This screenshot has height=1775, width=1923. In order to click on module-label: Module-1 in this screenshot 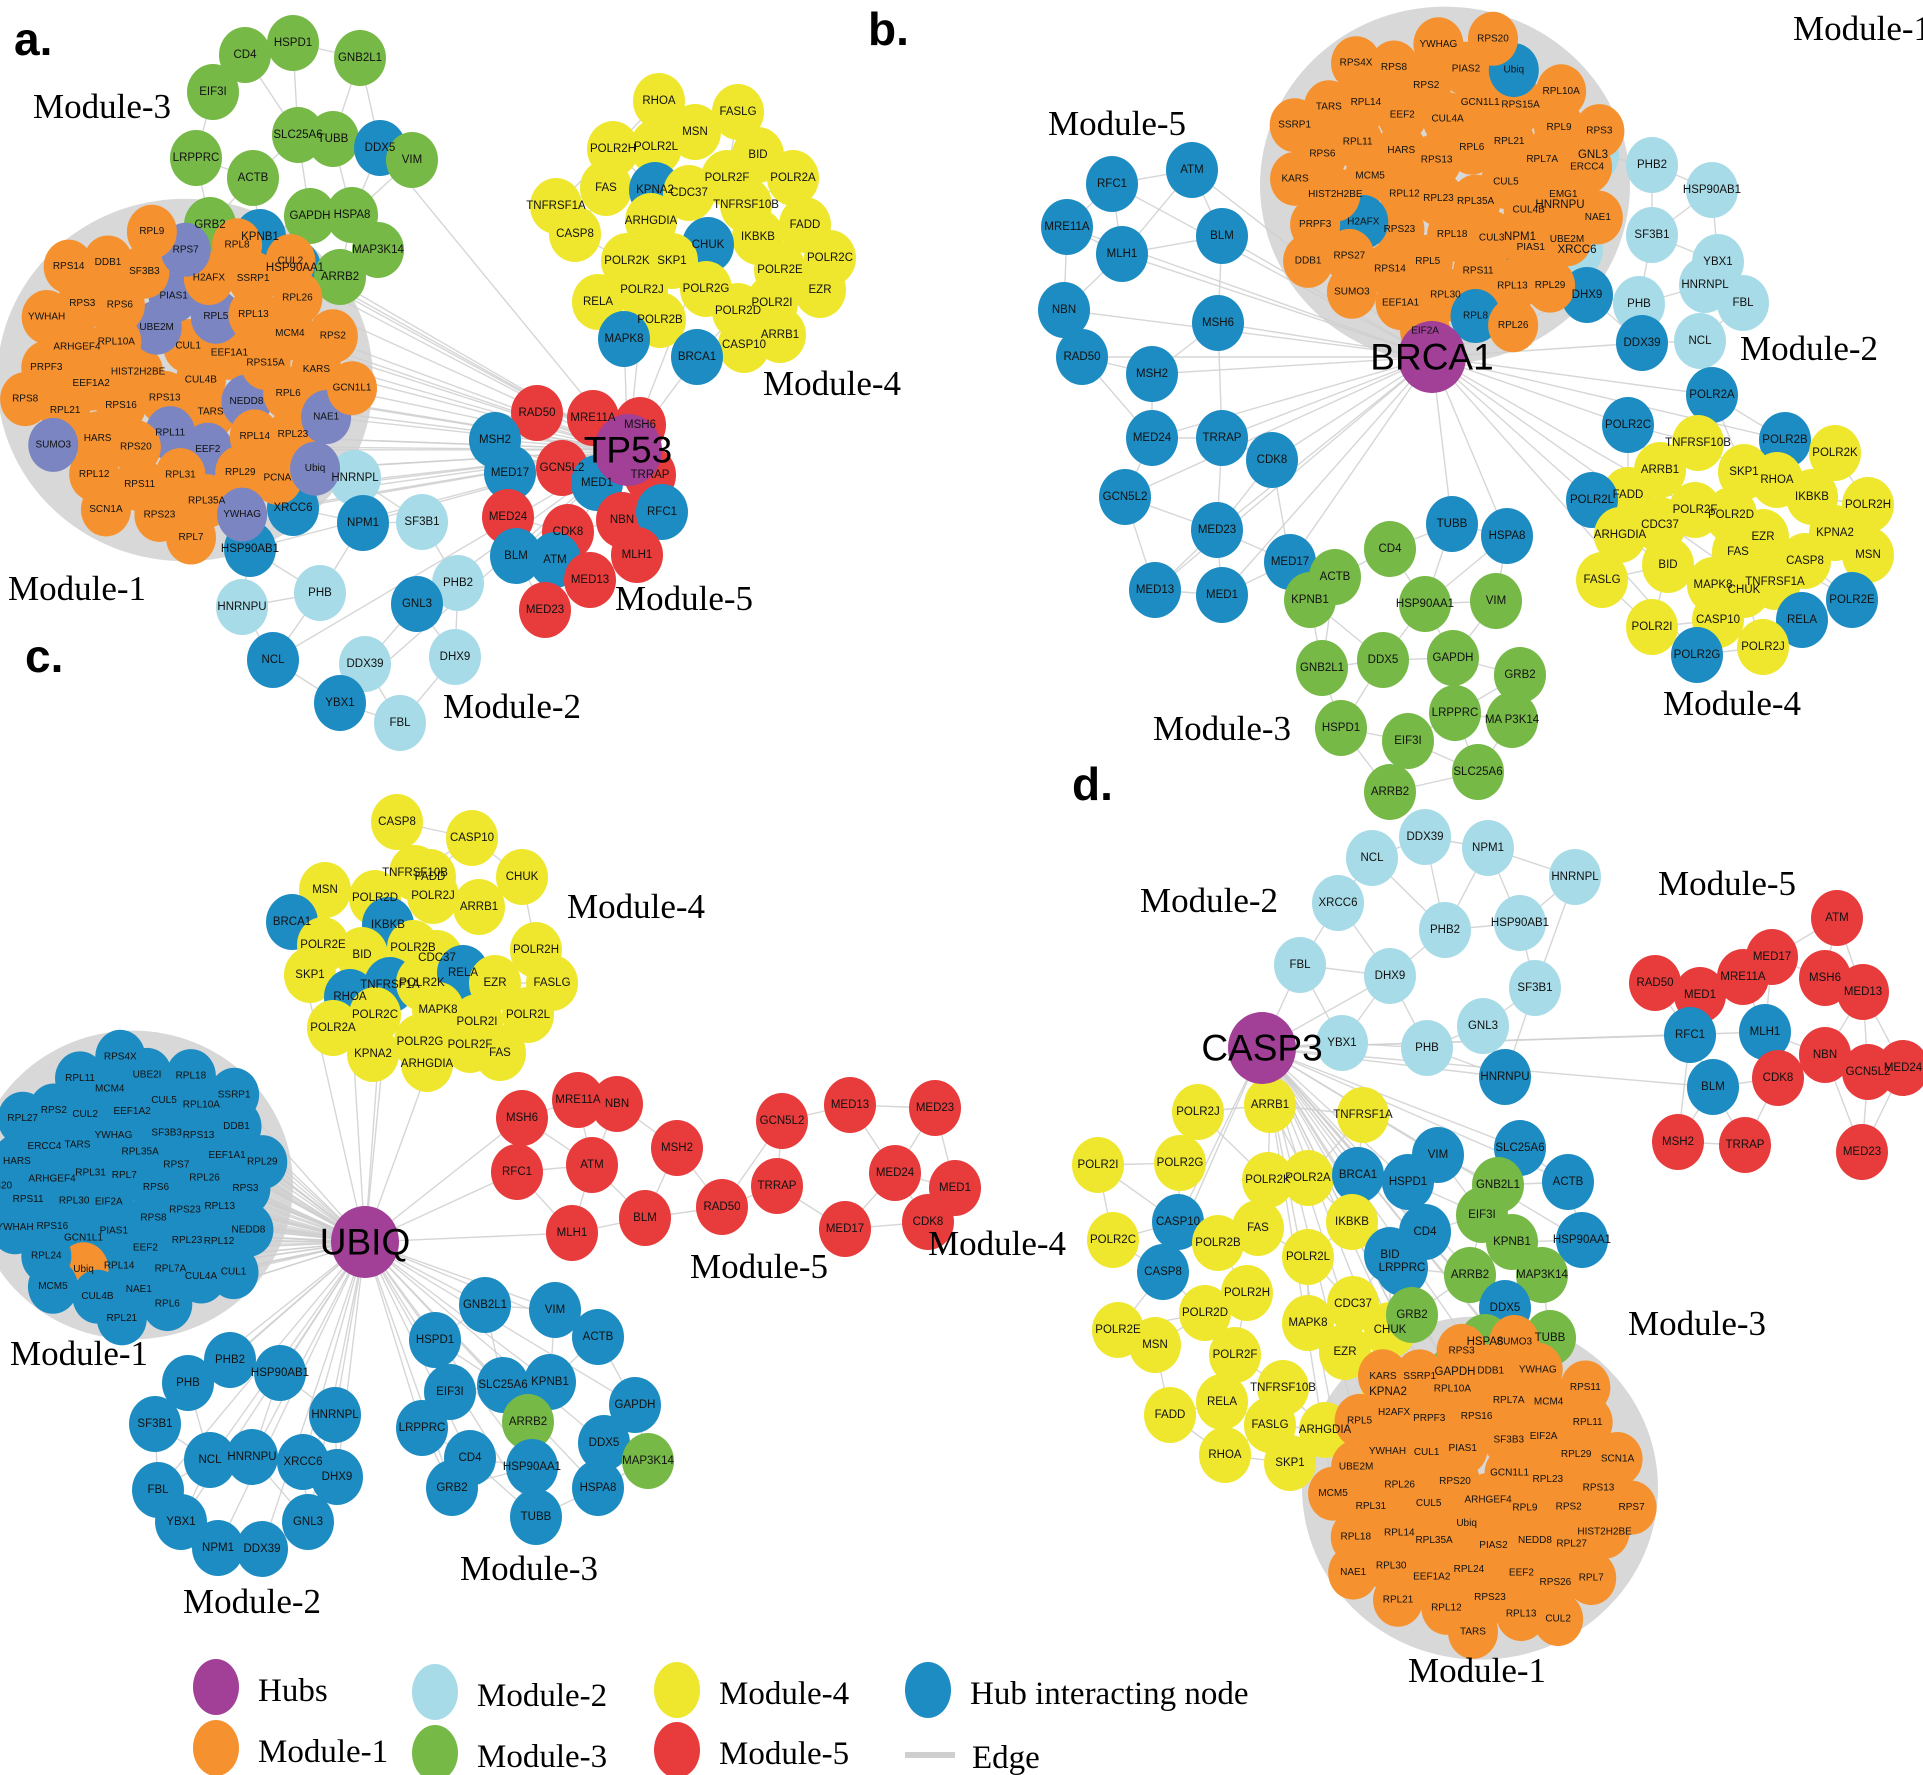, I will do `click(1858, 28)`.